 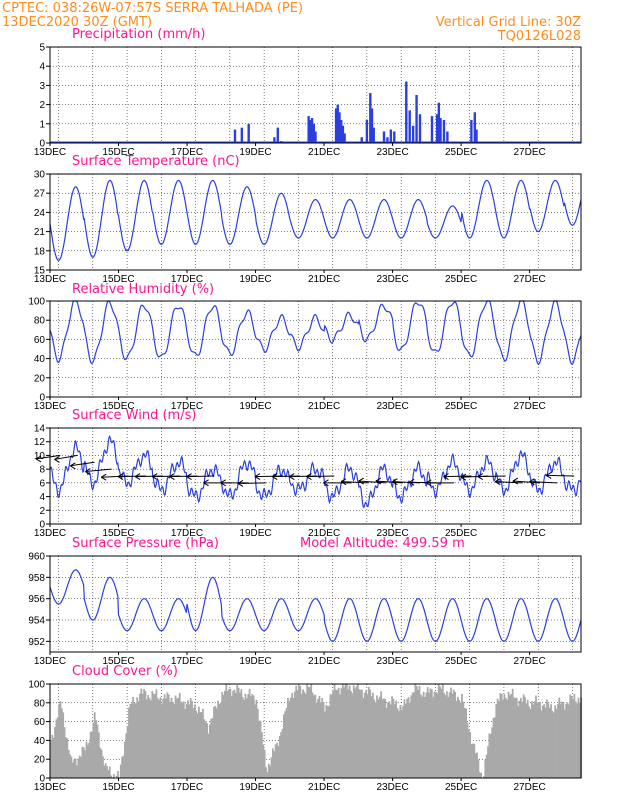 What do you see at coordinates (125, 671) in the screenshot?
I see `panel-title: Cloud Cover (%)` at bounding box center [125, 671].